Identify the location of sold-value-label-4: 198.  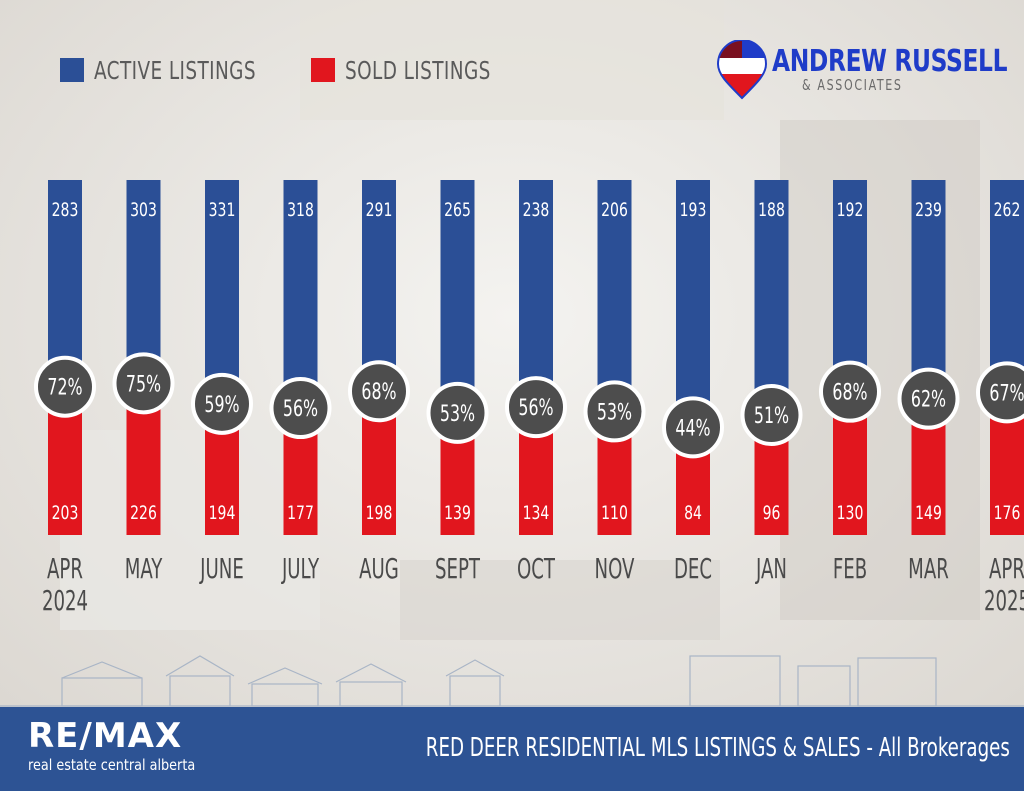
(379, 514).